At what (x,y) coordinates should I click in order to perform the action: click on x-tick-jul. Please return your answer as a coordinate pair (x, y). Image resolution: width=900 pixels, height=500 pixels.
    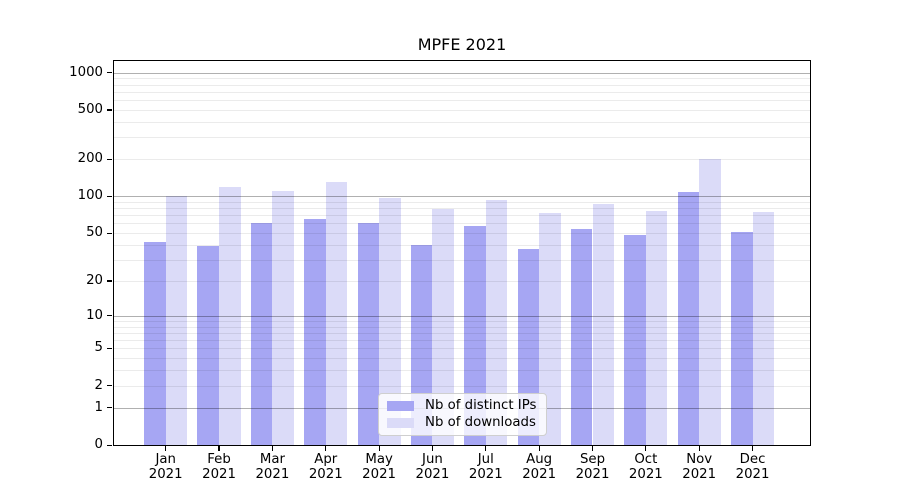
    Looking at the image, I should click on (486, 448).